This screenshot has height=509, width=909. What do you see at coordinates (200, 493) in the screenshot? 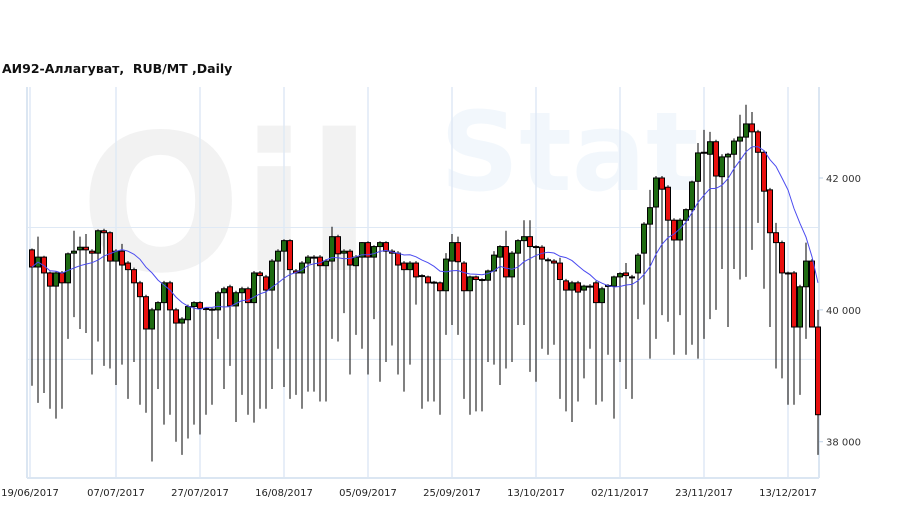
I see `x-tick-label: 27/07/2017` at bounding box center [200, 493].